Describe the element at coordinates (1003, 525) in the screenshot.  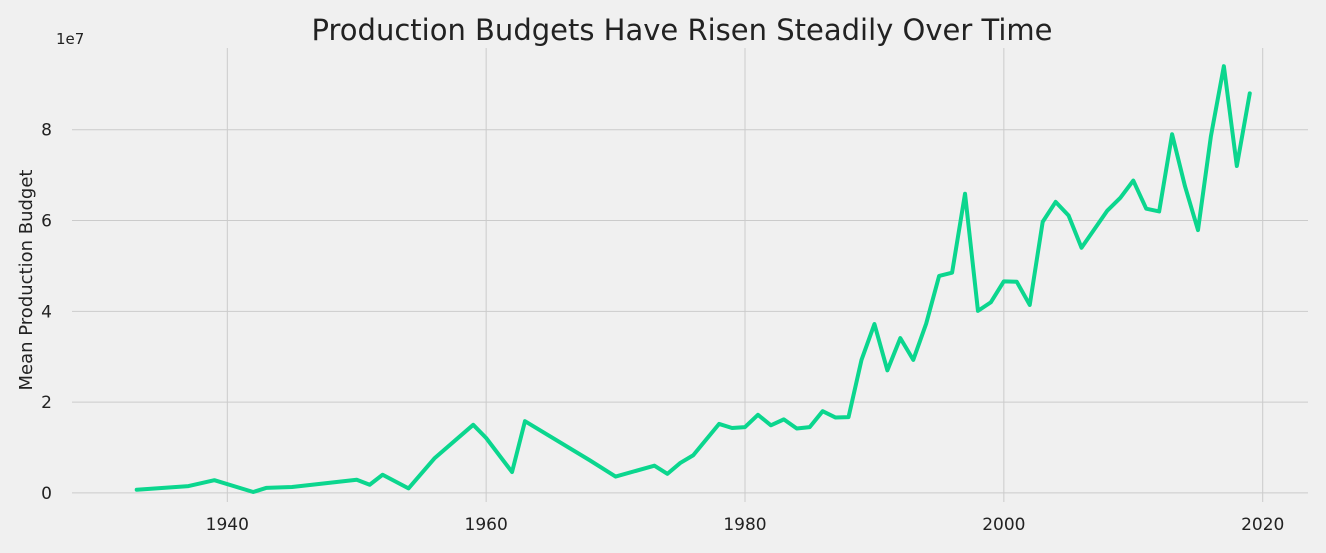
I see `x-tick-label: 2000` at that location.